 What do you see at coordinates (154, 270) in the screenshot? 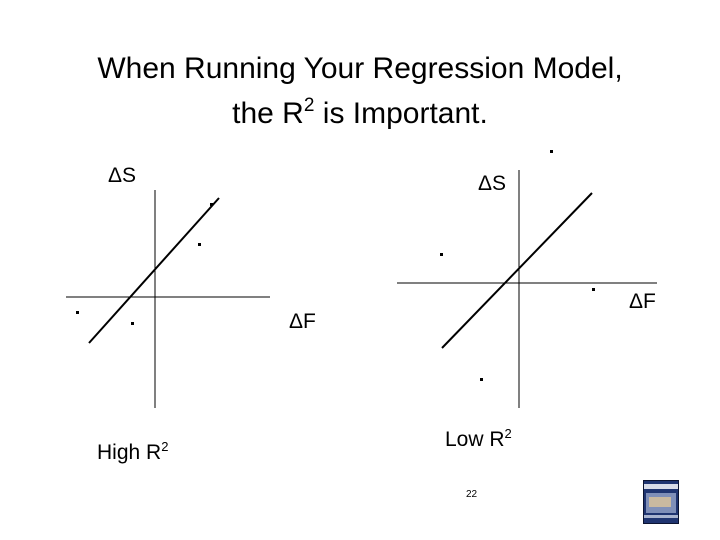
I see `left-regression-line` at bounding box center [154, 270].